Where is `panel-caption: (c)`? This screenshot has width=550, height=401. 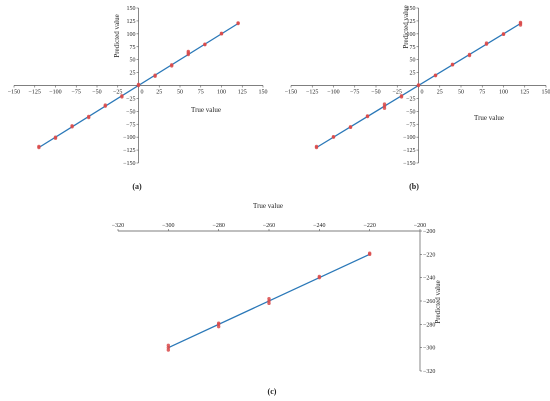 panel-caption: (c) is located at coordinates (272, 391).